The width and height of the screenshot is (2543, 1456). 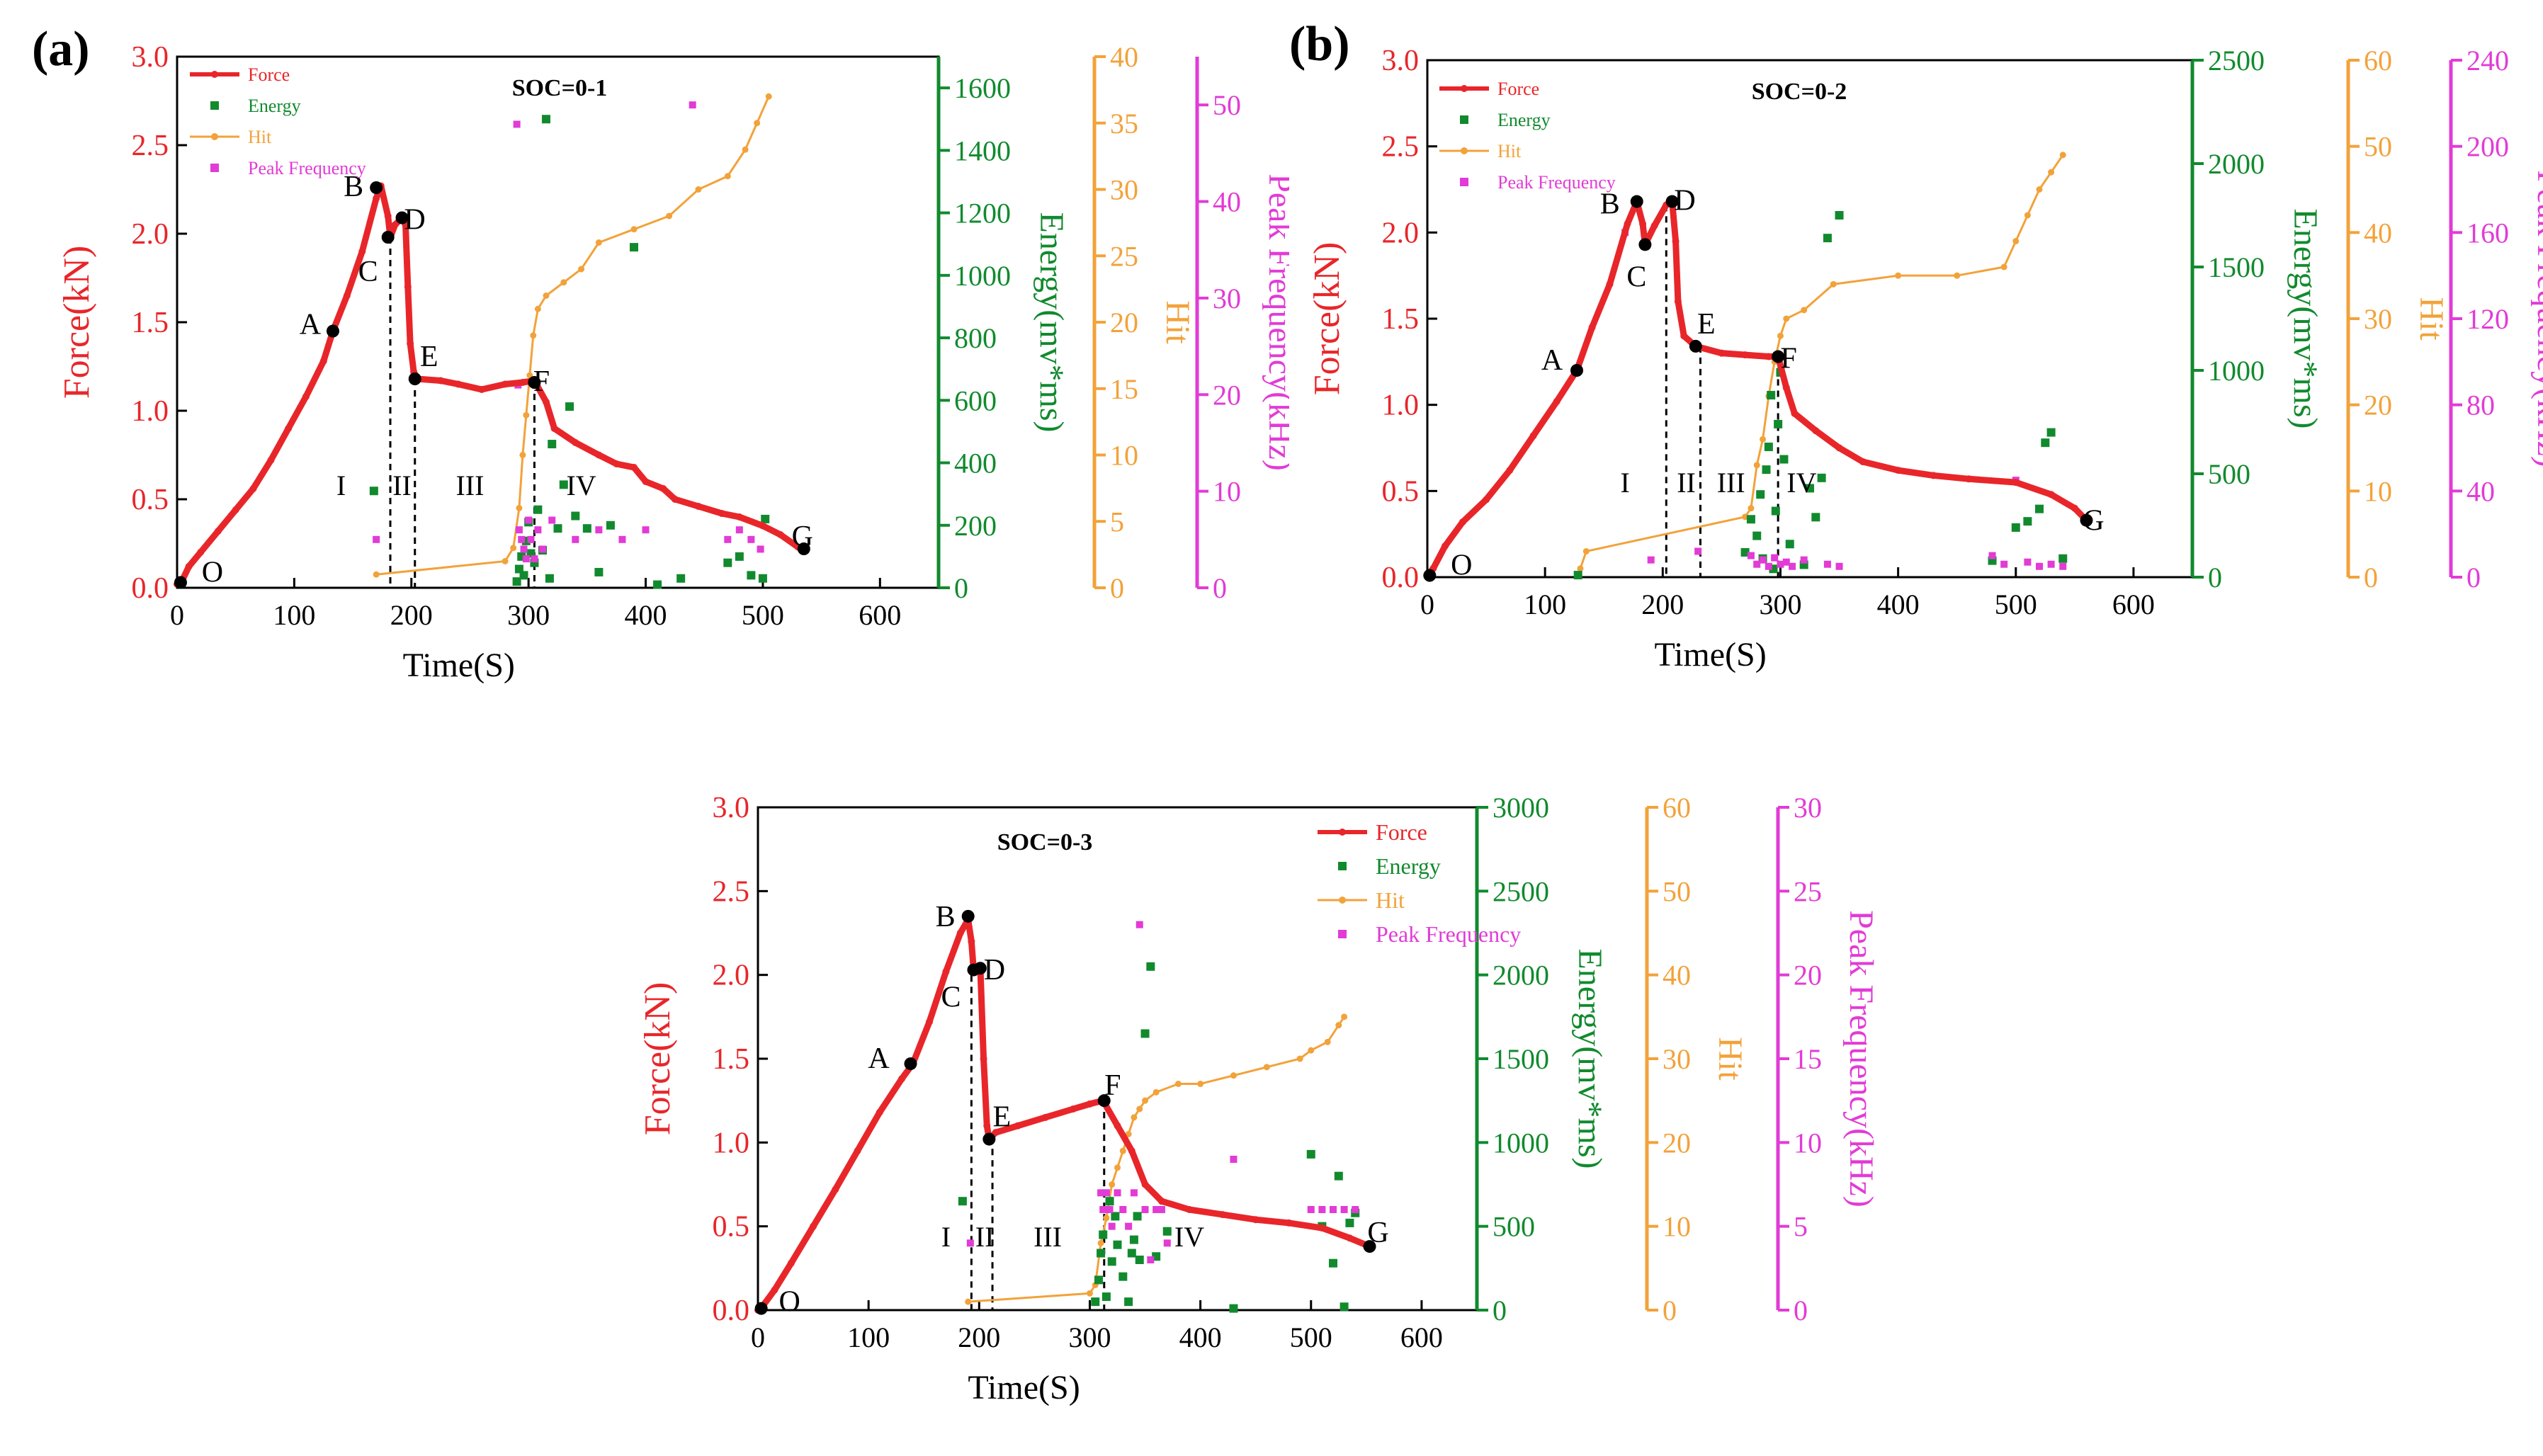 What do you see at coordinates (1275, 322) in the screenshot?
I see `peak-axis-title: Peak Frequency(kHz)` at bounding box center [1275, 322].